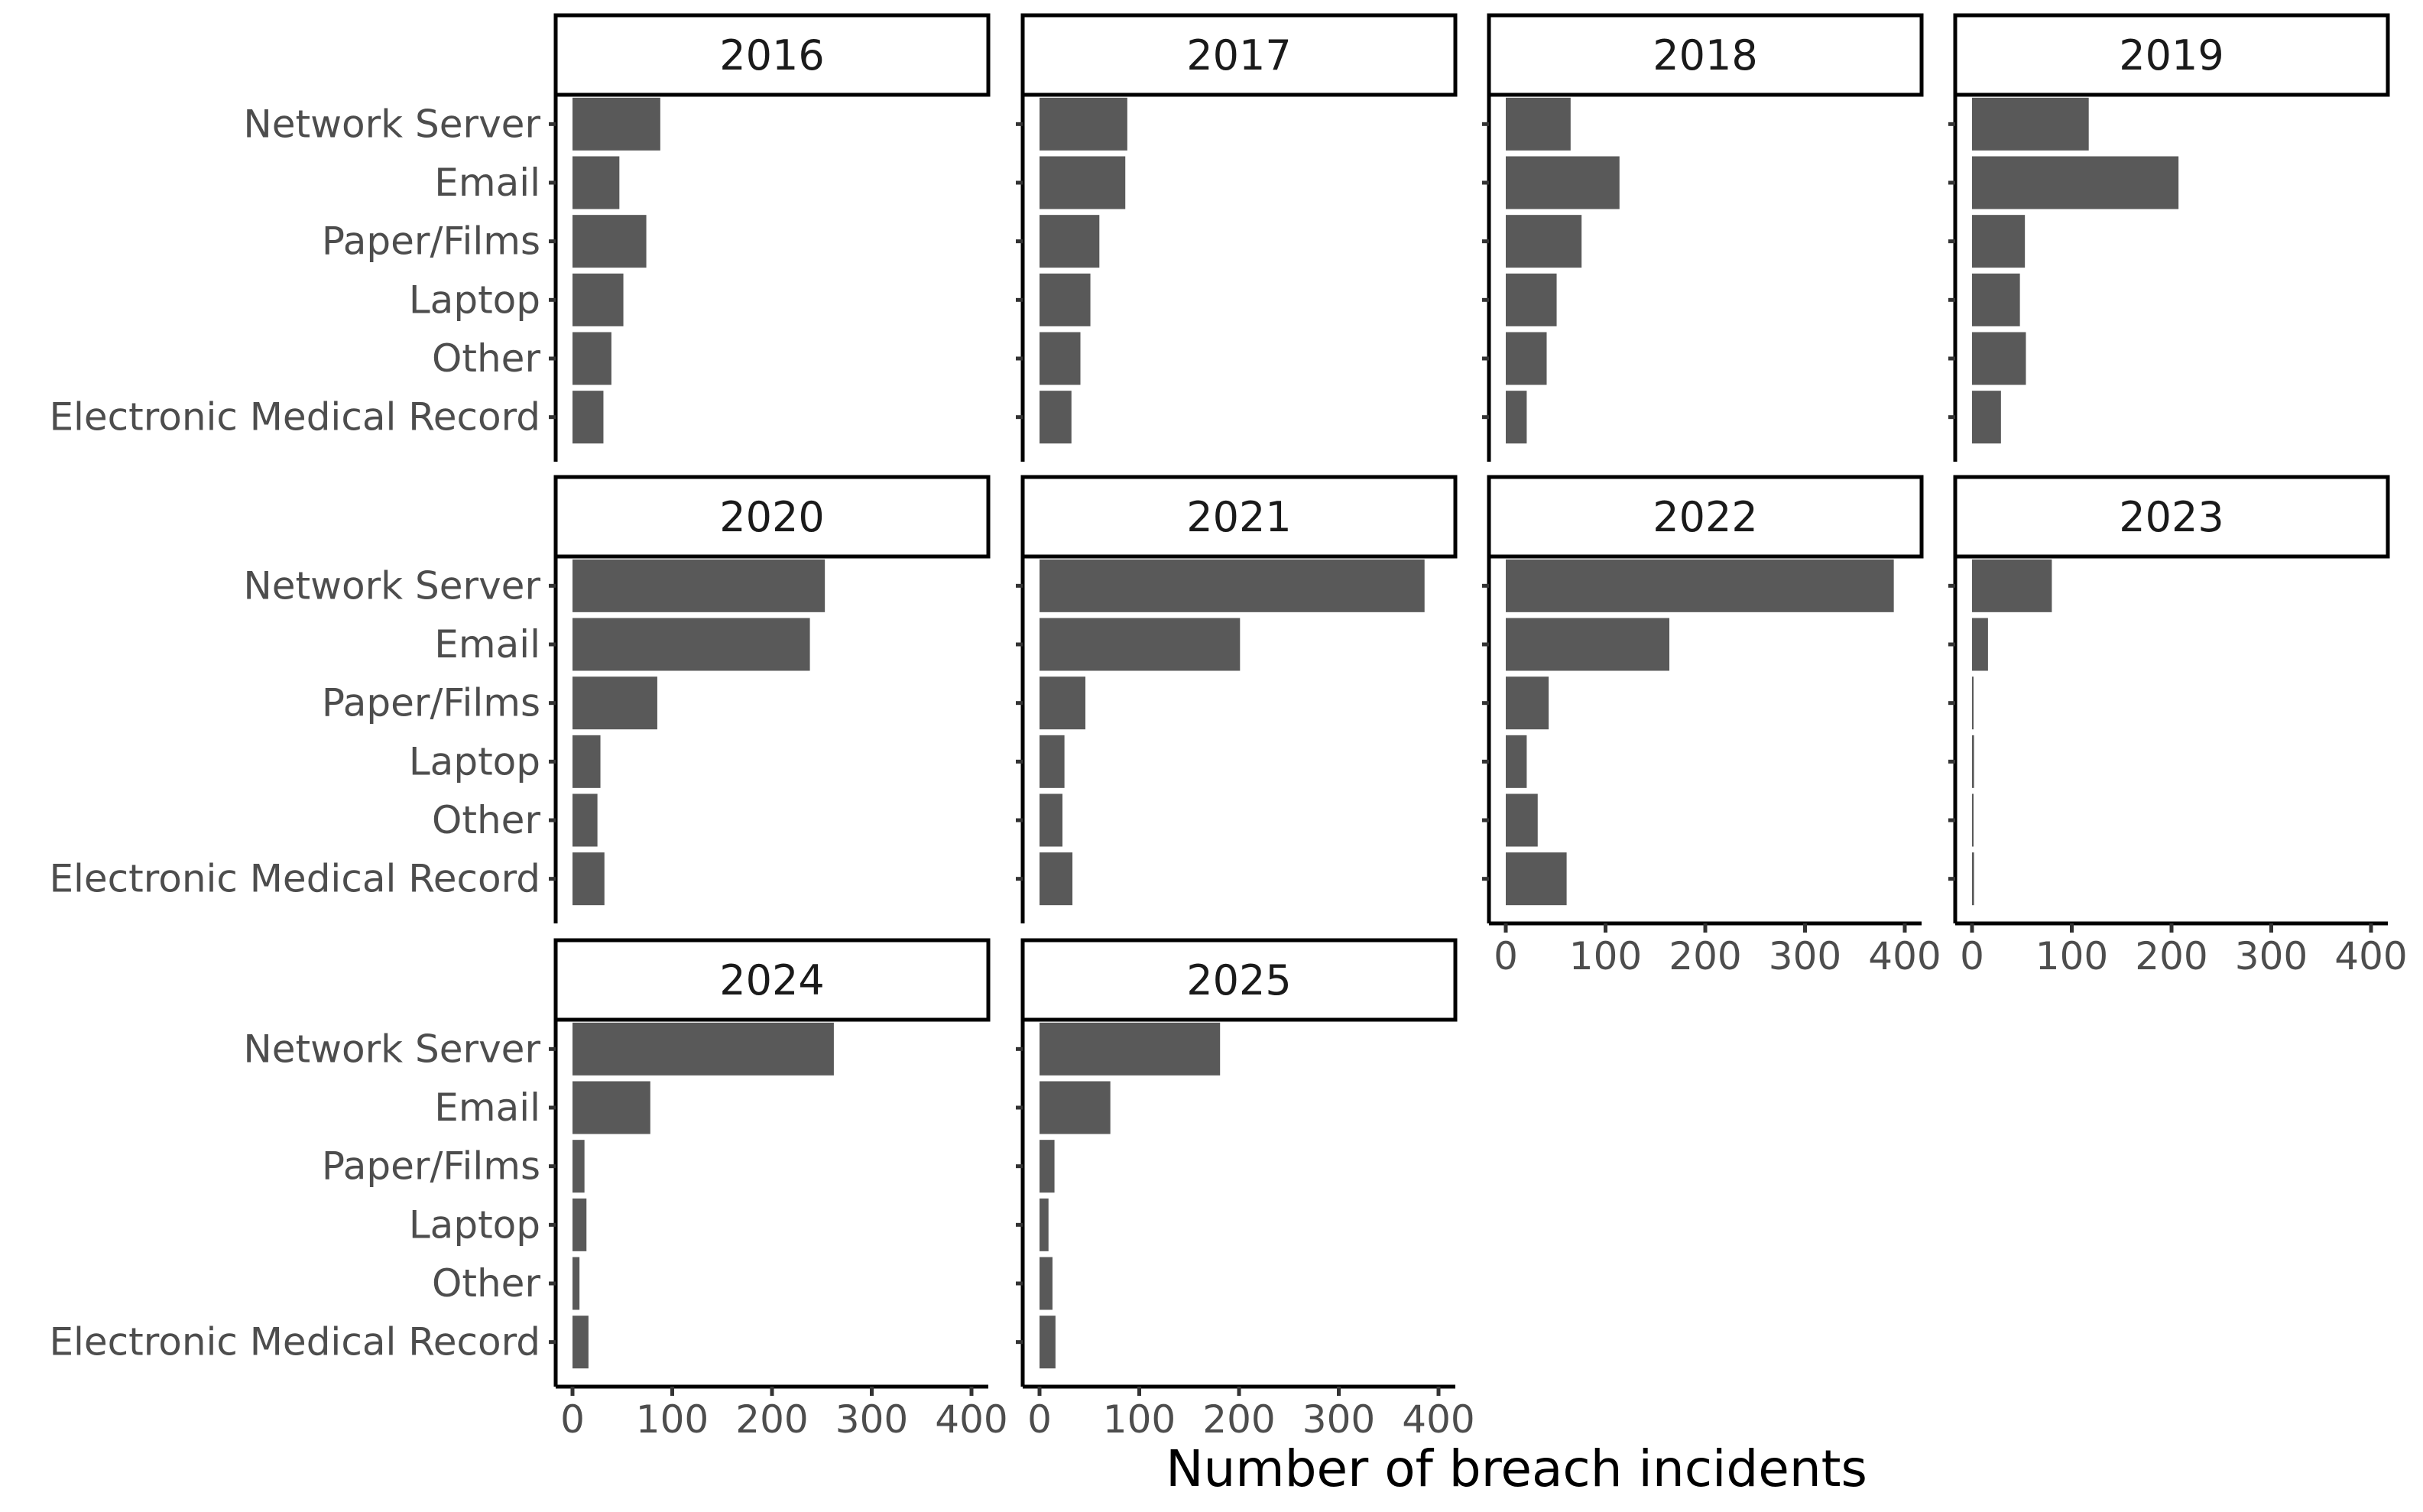  Describe the element at coordinates (391, 1049) in the screenshot. I see `category-label: Network Server` at that location.